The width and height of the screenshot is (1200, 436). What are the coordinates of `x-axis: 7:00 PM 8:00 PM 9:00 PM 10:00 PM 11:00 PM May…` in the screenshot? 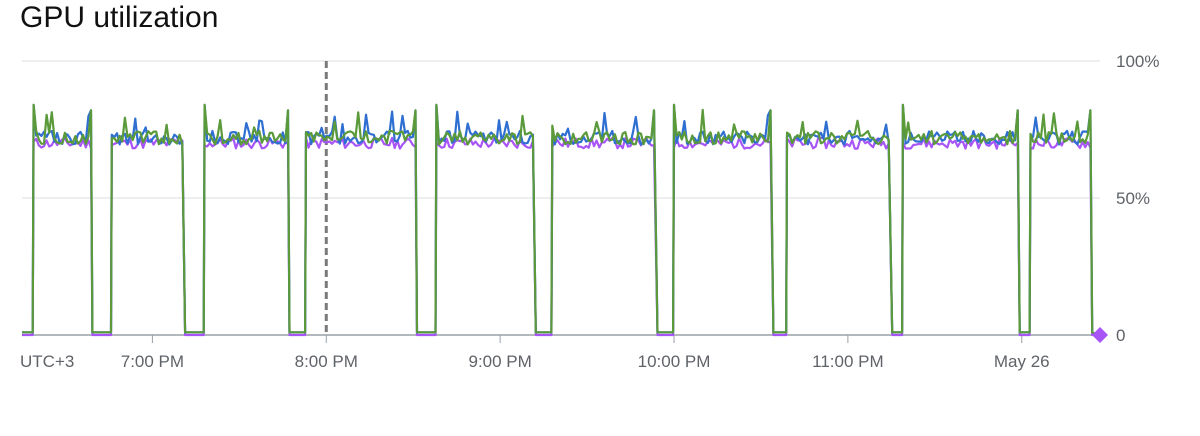 It's located at (535, 353).